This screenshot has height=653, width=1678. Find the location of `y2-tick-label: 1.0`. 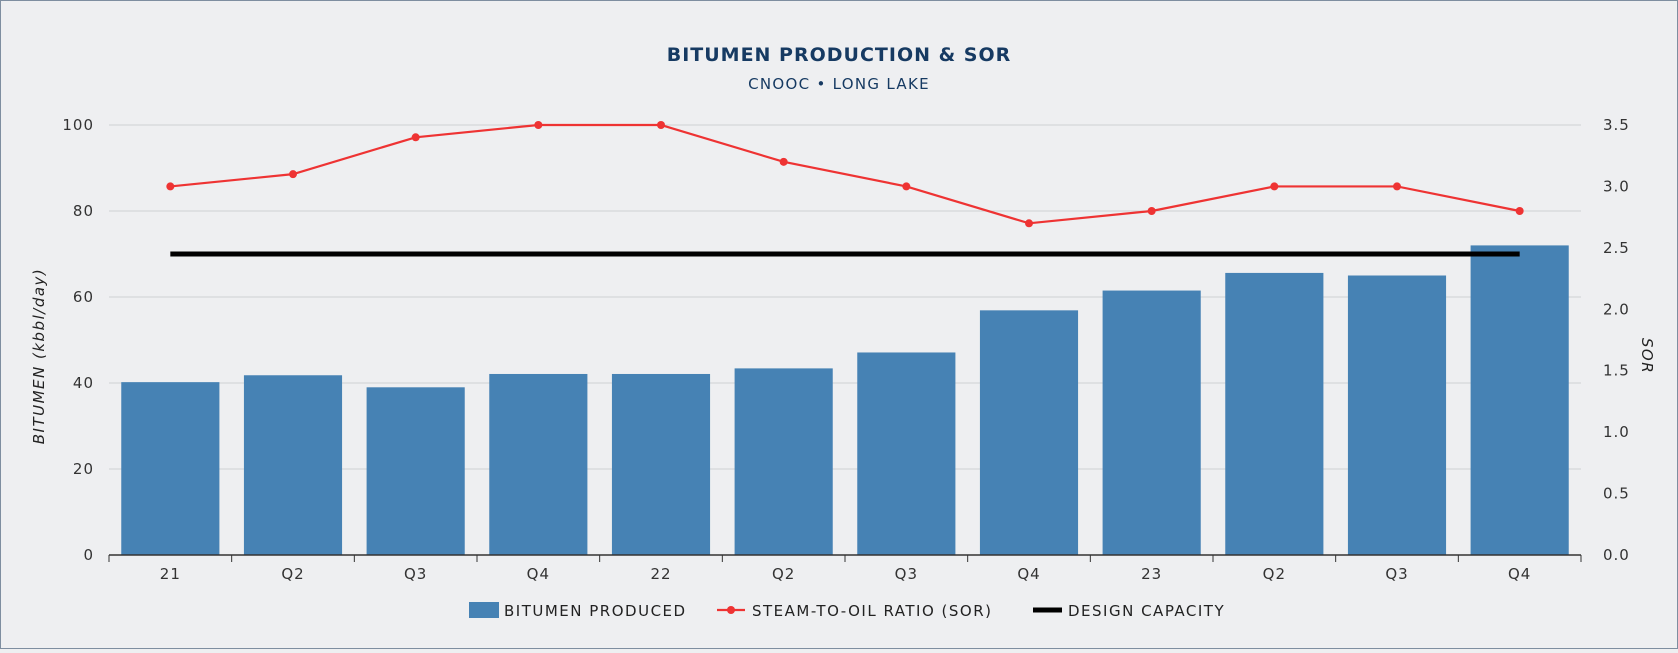

y2-tick-label: 1.0 is located at coordinates (1616, 432).